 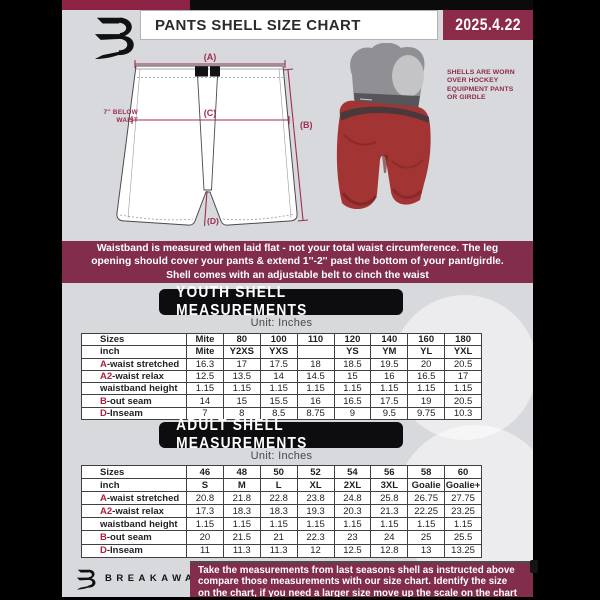 What do you see at coordinates (103, 551) in the screenshot?
I see `row-label-letter: D` at bounding box center [103, 551].